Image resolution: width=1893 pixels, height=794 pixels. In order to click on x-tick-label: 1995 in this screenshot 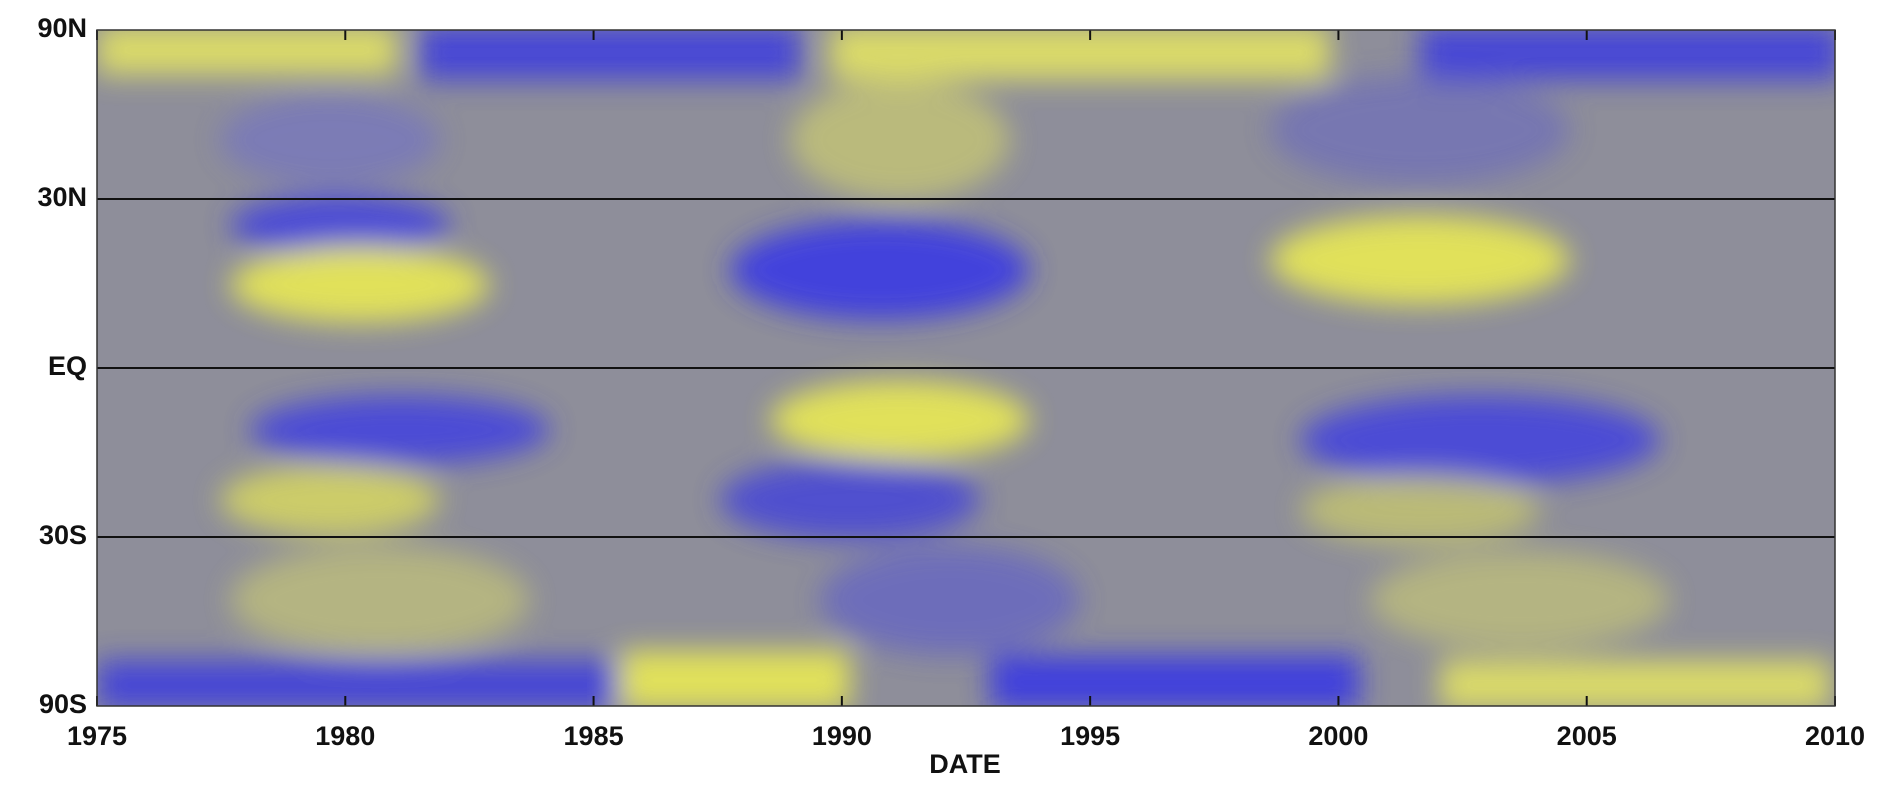, I will do `click(1090, 736)`.